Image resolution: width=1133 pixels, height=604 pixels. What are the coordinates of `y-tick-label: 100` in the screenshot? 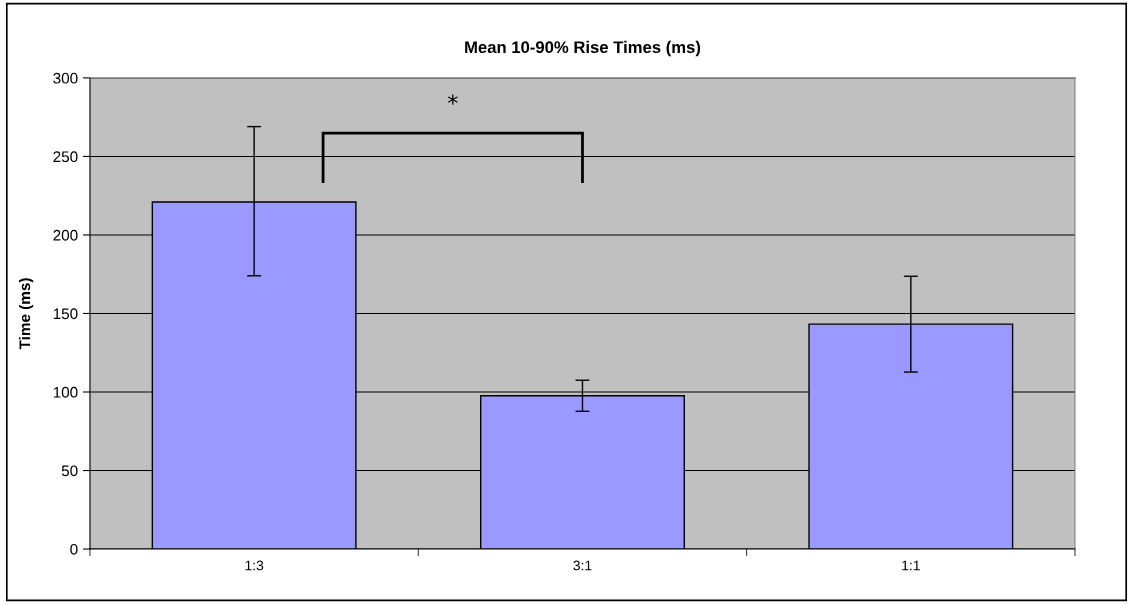 It's located at (65, 392).